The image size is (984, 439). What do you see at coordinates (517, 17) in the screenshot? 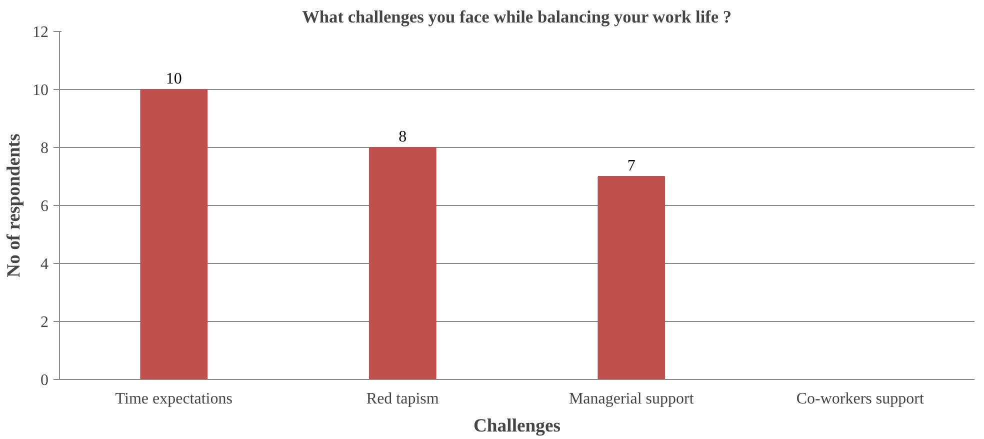
I see `chart-title: What challenges you face while balancing your work life ?` at bounding box center [517, 17].